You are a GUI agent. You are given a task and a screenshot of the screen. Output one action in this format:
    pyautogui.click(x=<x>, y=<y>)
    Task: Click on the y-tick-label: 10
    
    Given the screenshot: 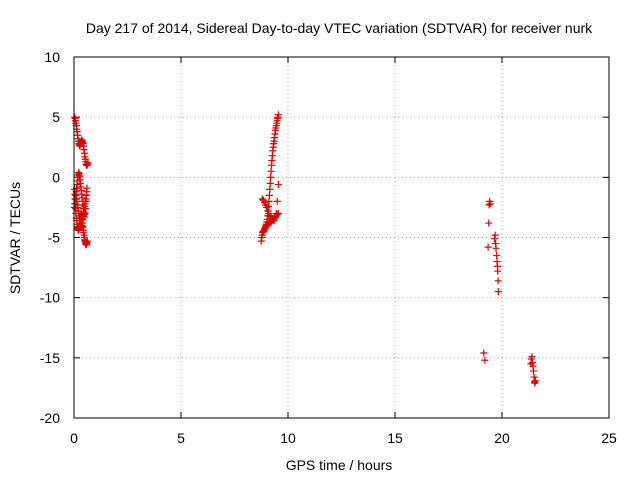 What is the action you would take?
    pyautogui.click(x=52, y=57)
    